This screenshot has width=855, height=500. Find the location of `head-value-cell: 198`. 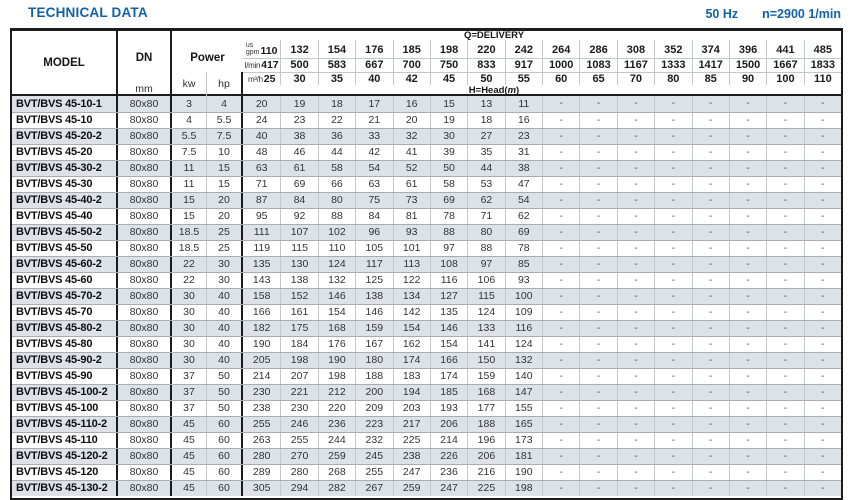

head-value-cell: 198 is located at coordinates (523, 488).